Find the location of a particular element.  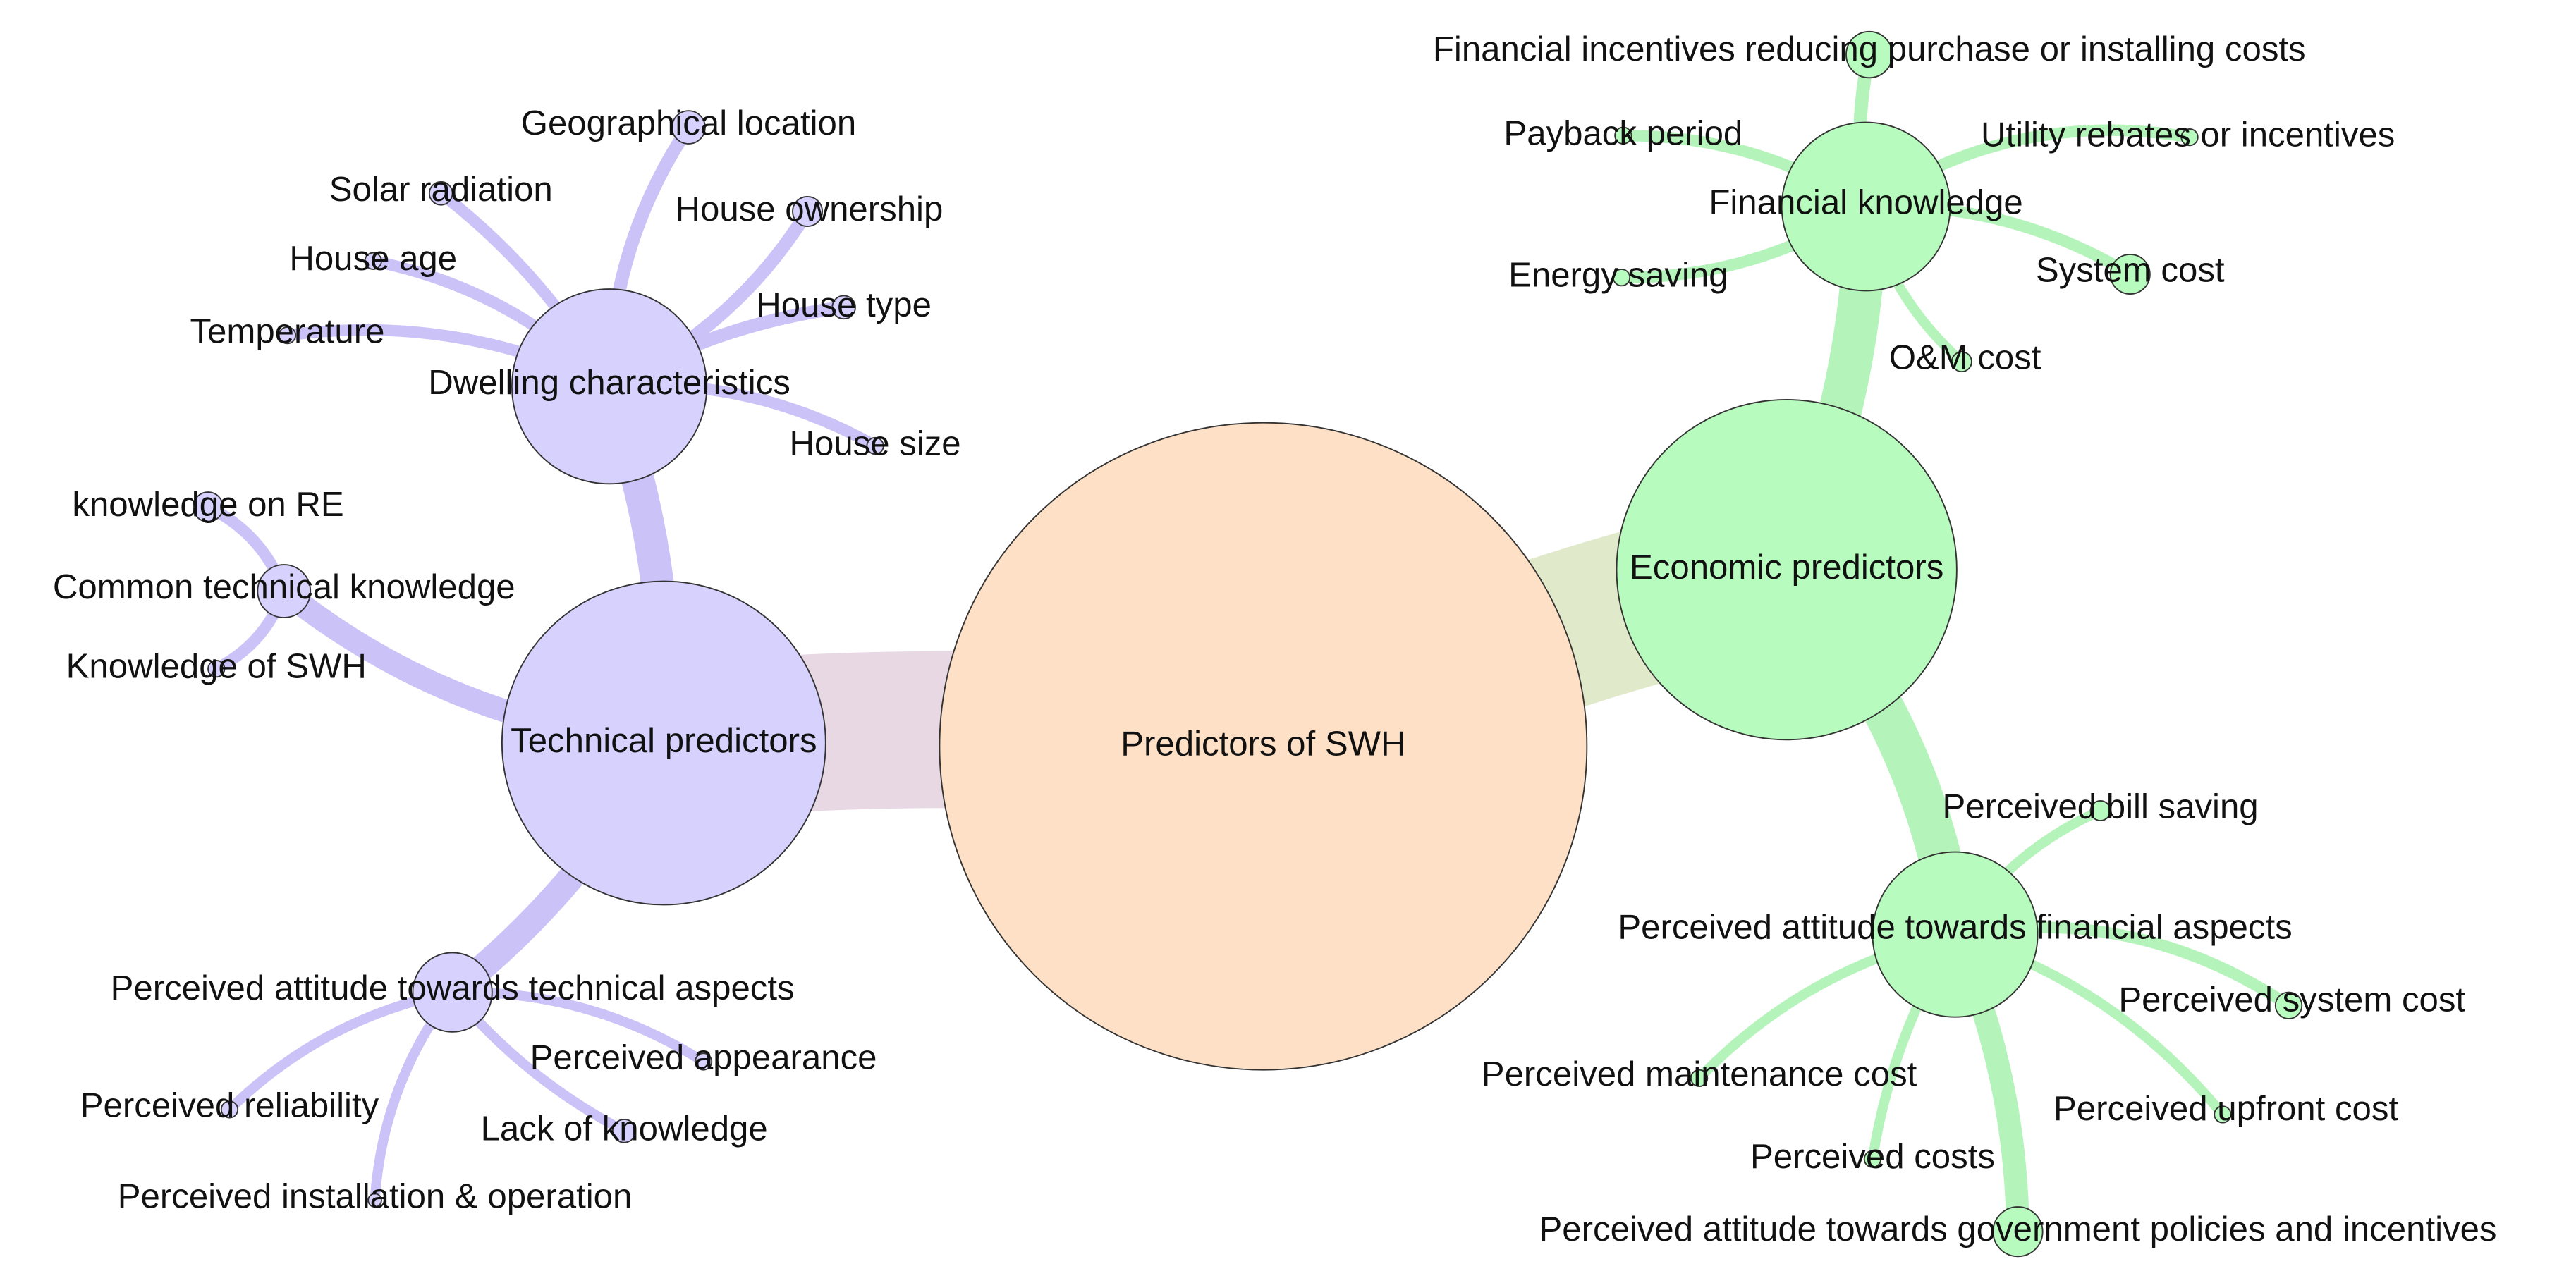

node-label: O&M cost is located at coordinates (1965, 358).